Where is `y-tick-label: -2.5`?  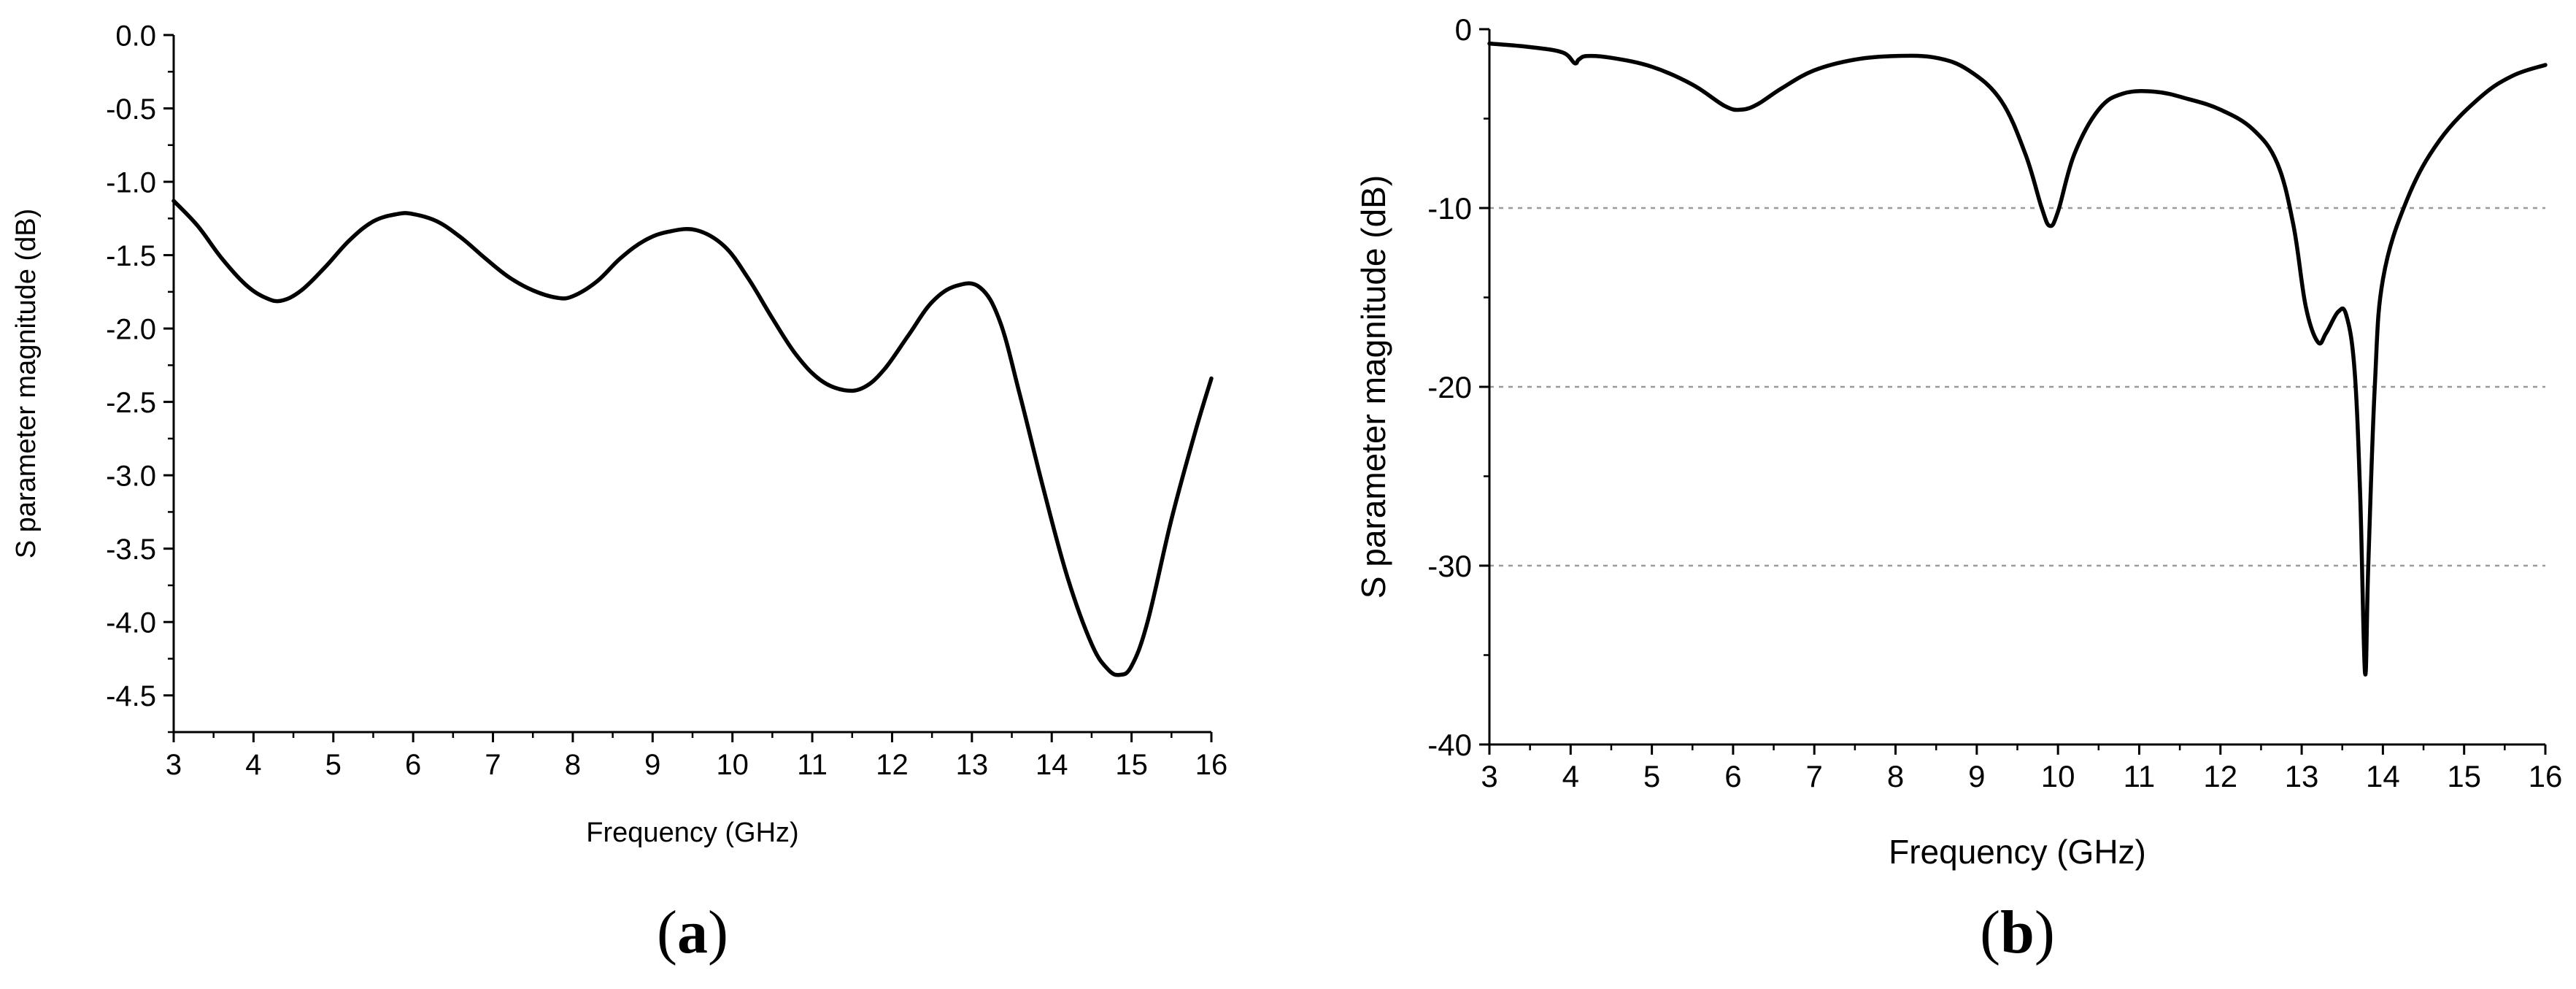
y-tick-label: -2.5 is located at coordinates (131, 403).